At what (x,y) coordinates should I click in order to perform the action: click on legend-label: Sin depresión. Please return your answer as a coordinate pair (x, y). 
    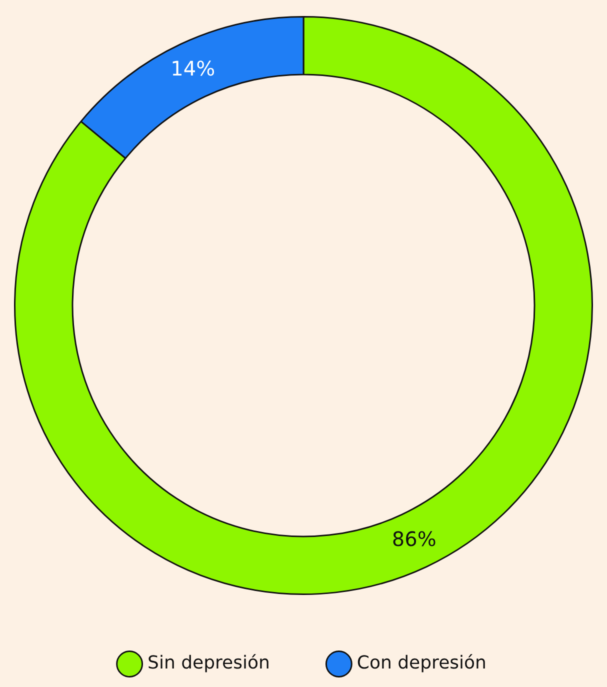
    Looking at the image, I should click on (209, 663).